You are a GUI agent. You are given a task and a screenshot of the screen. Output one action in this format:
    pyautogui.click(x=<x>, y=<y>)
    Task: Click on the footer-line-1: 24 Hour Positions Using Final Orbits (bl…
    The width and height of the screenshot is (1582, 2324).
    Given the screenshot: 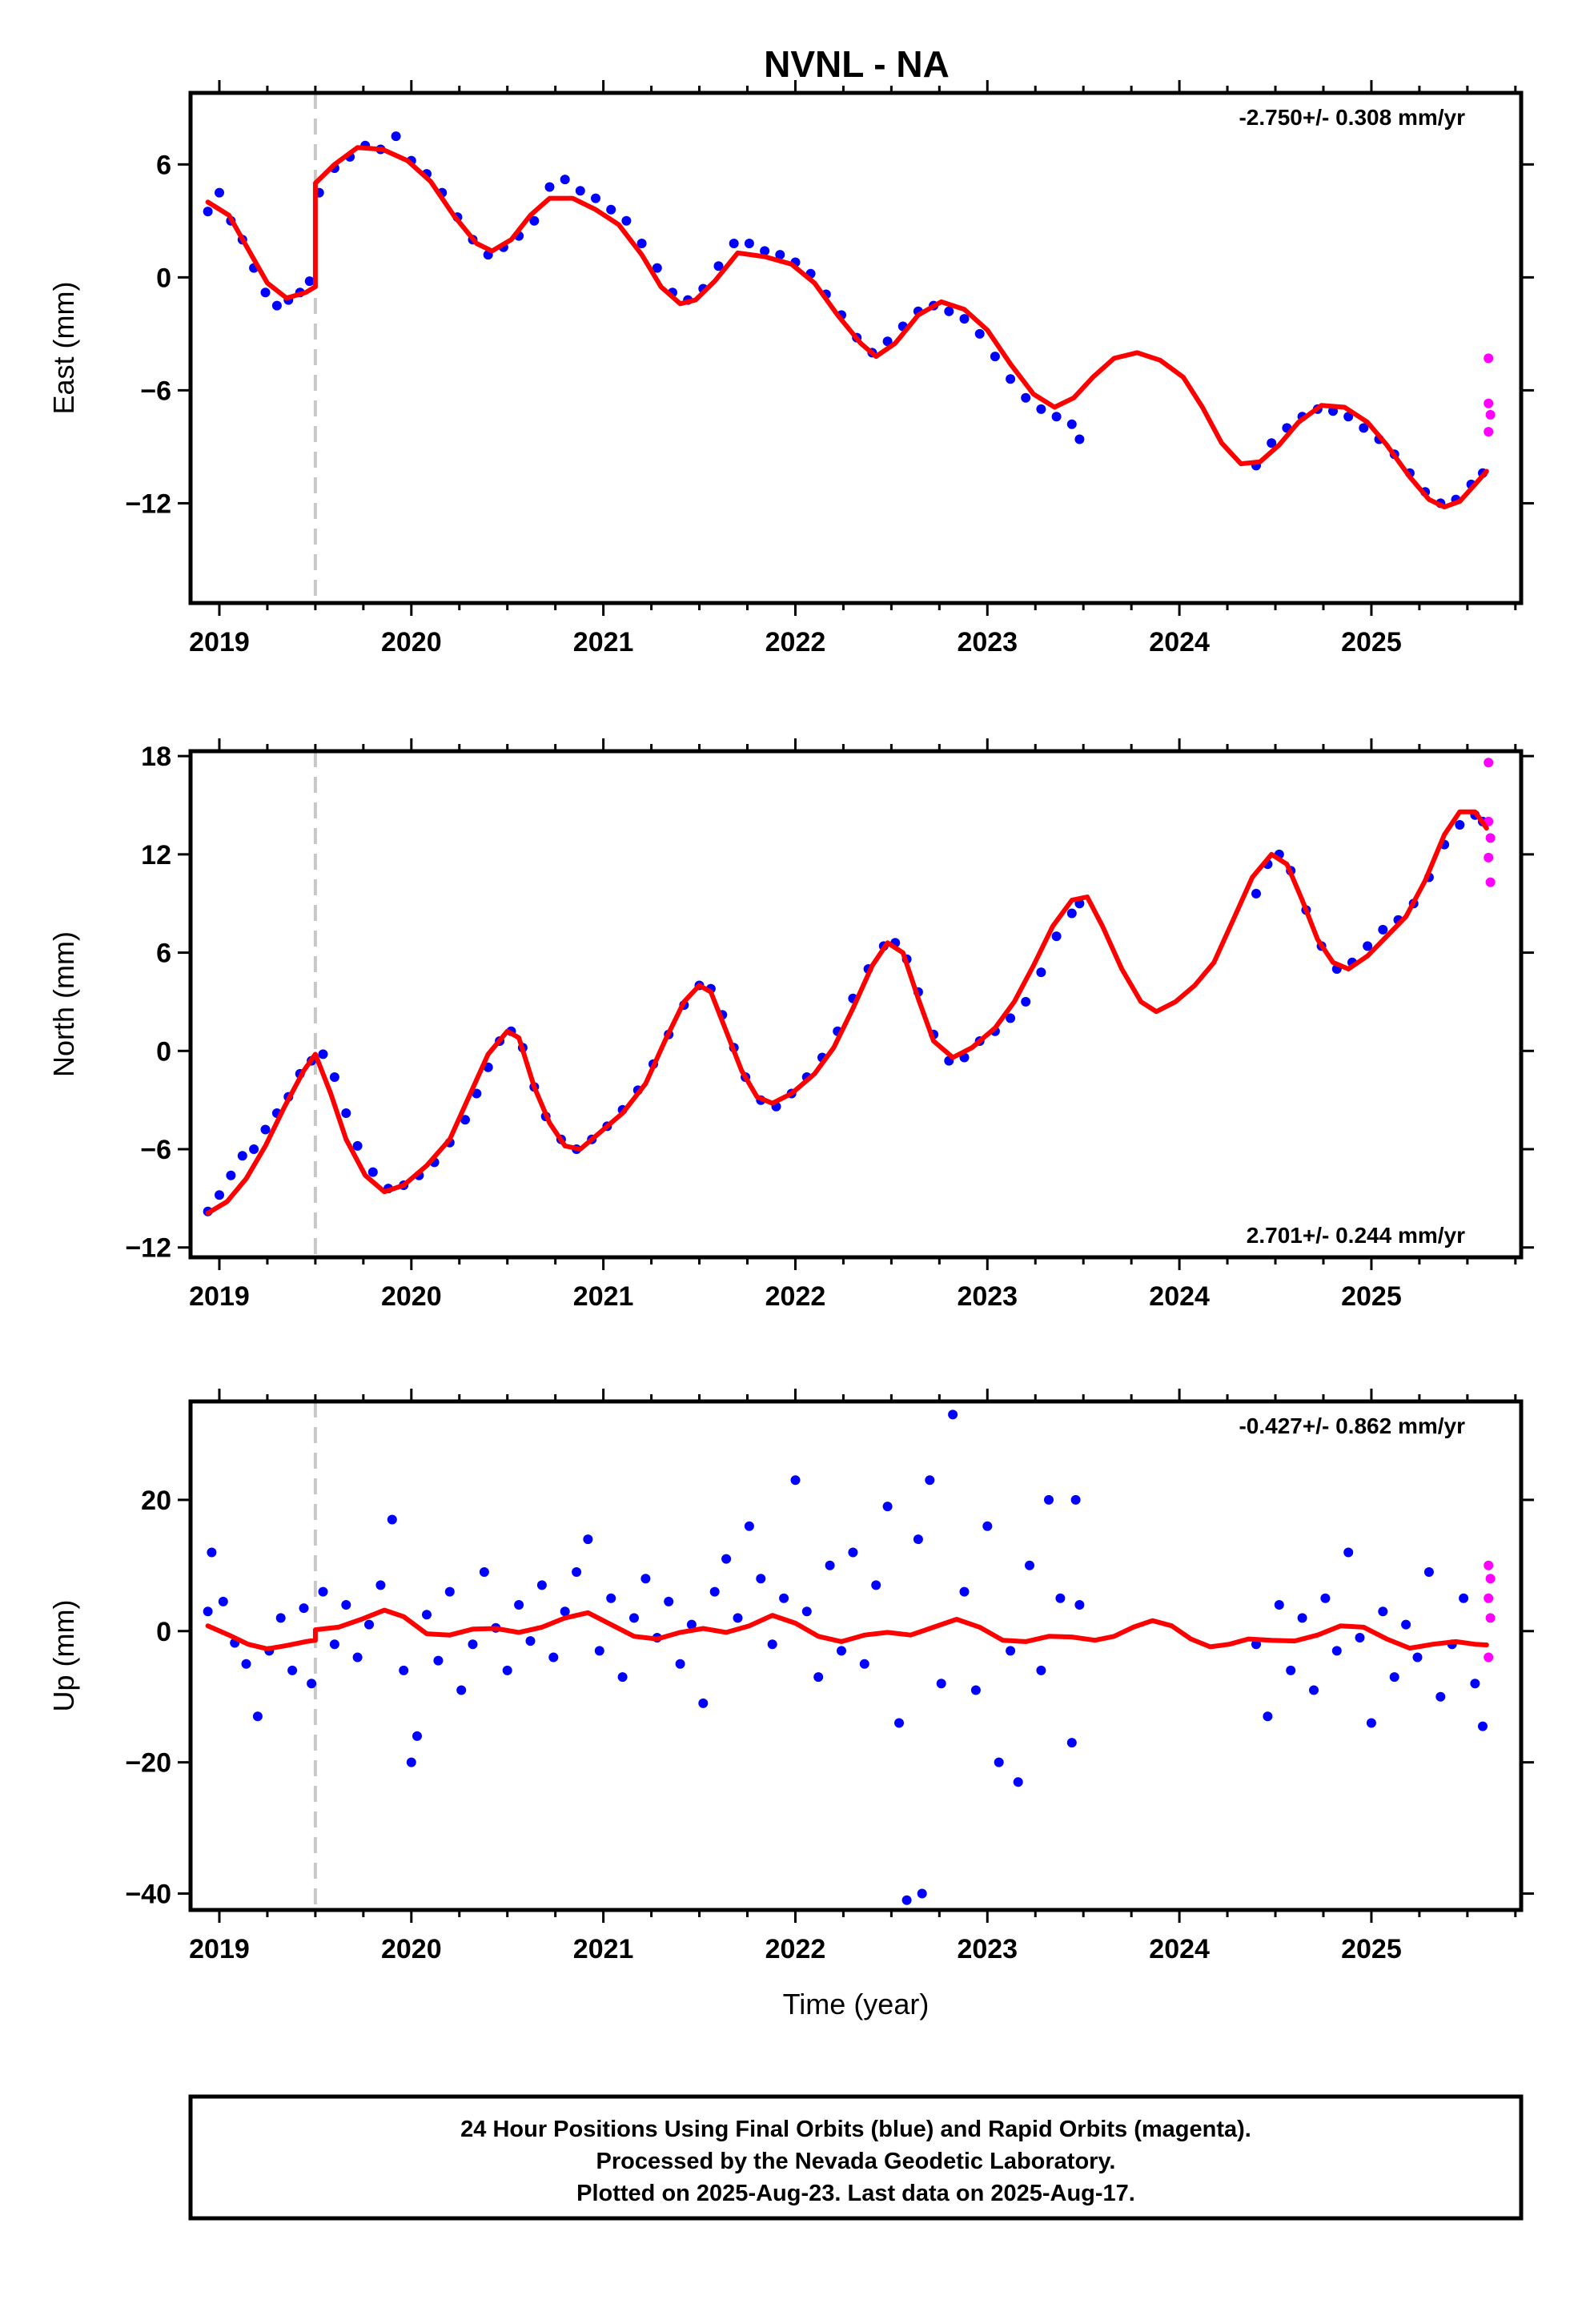 What is the action you would take?
    pyautogui.click(x=855, y=2129)
    